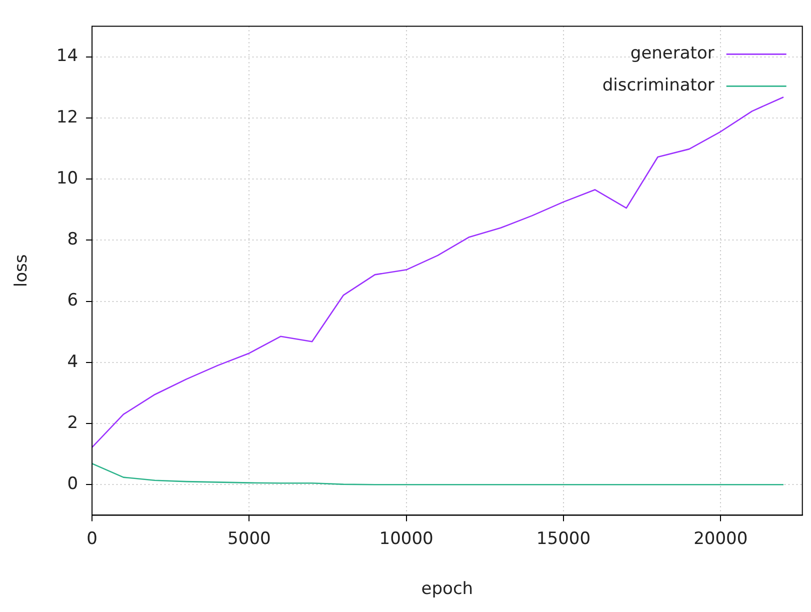 This screenshot has height=612, width=811. I want to click on legend-label: discriminator, so click(658, 86).